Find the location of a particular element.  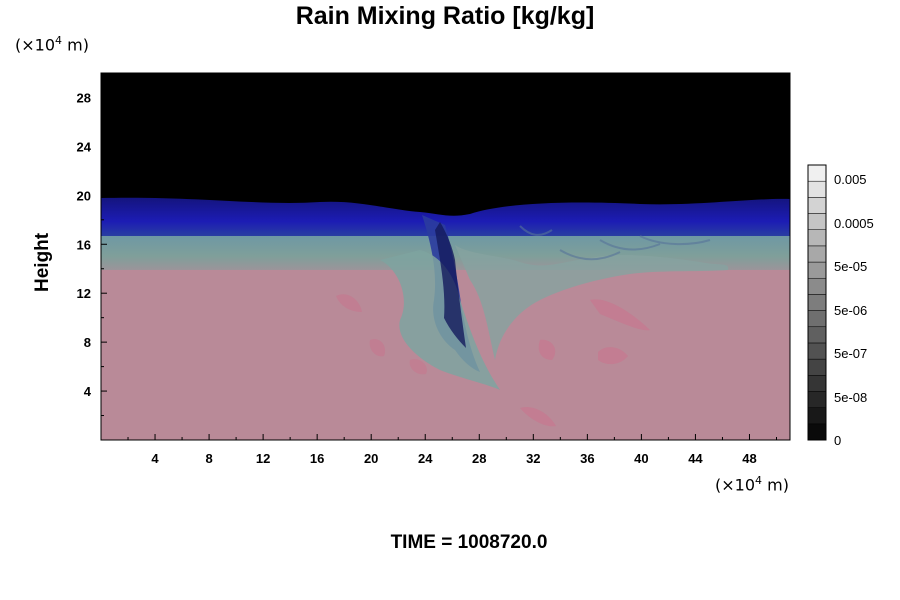

x-tick-label: 44 is located at coordinates (695, 458).